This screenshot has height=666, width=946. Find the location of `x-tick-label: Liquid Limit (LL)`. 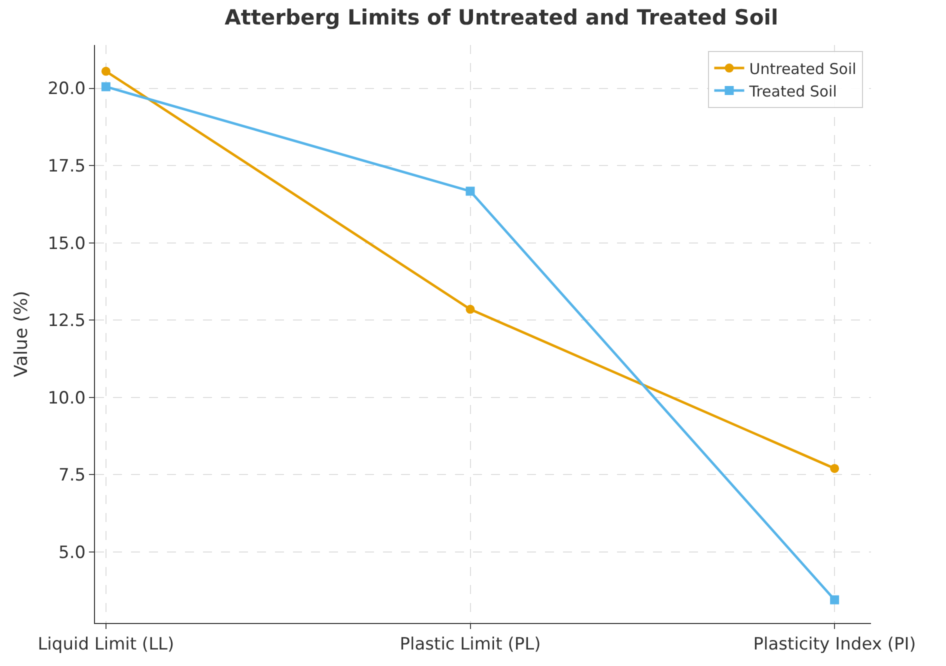

x-tick-label: Liquid Limit (LL) is located at coordinates (106, 644).